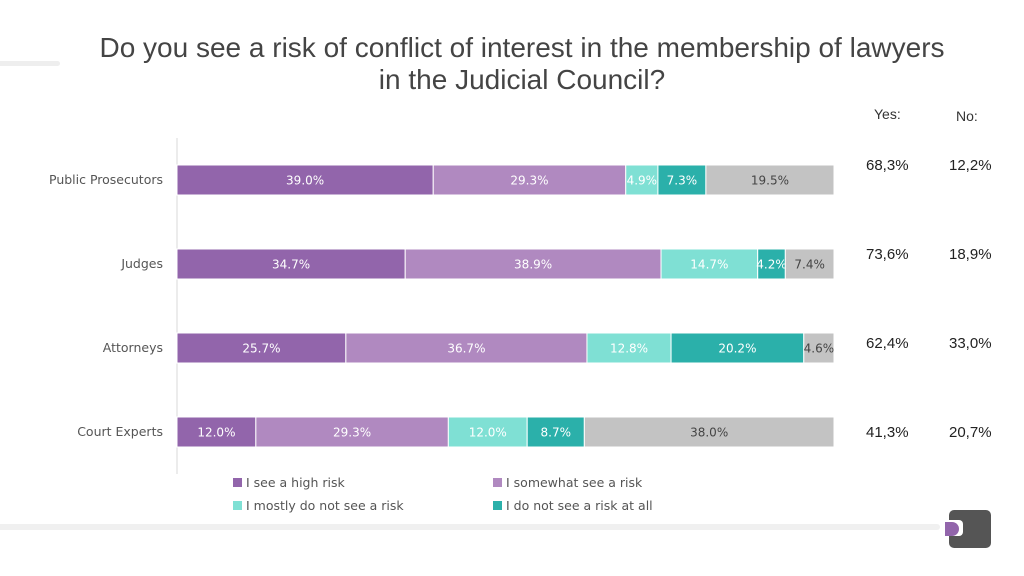 This screenshot has width=1024, height=576. I want to click on no-value-judges: 18,9%, so click(970, 254).